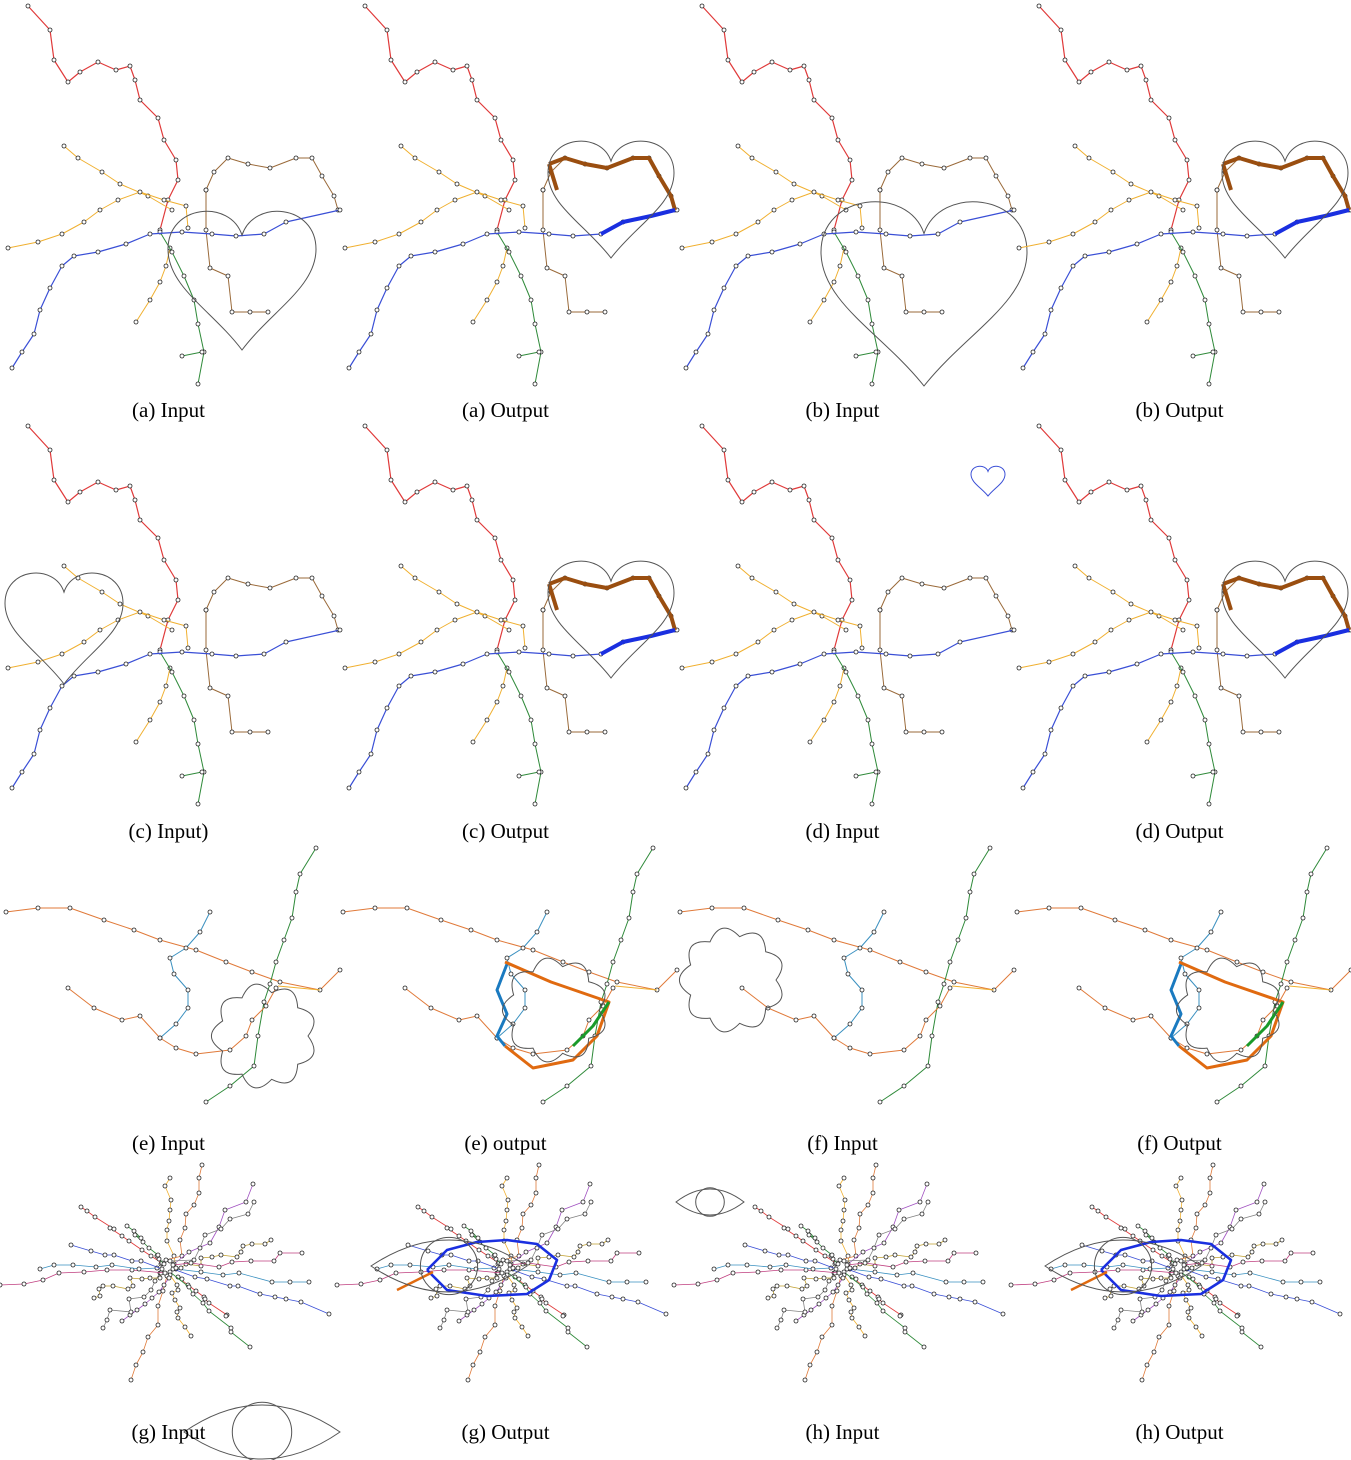 Image resolution: width=1351 pixels, height=1460 pixels. I want to click on green-line-stub, so click(1203, 774).